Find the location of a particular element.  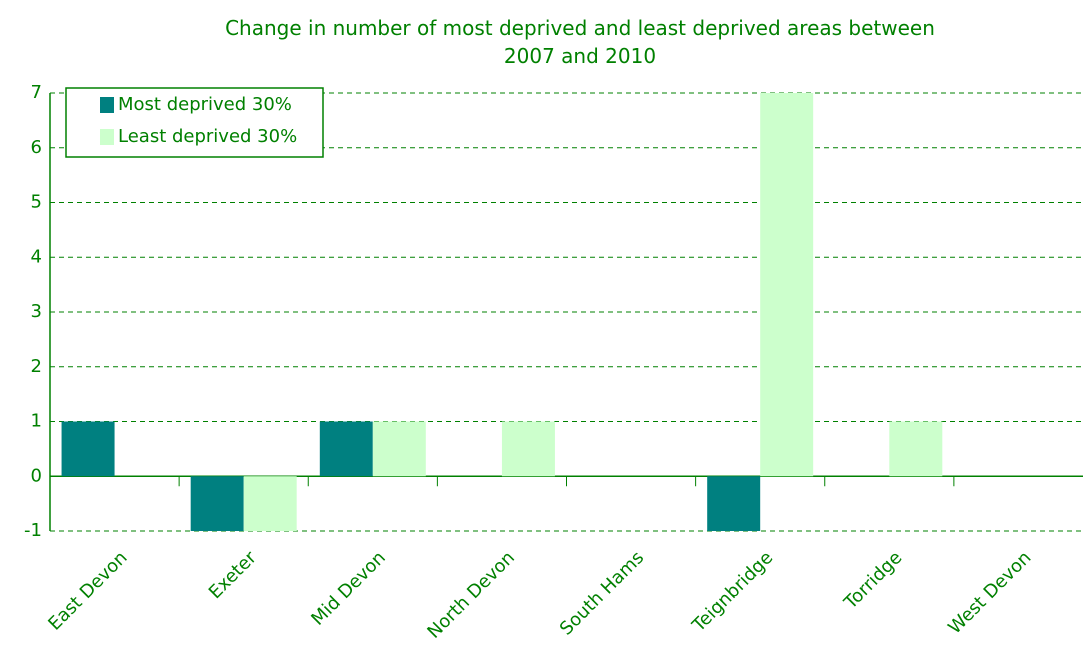

legend-label: Least deprived 30% is located at coordinates (207, 136).